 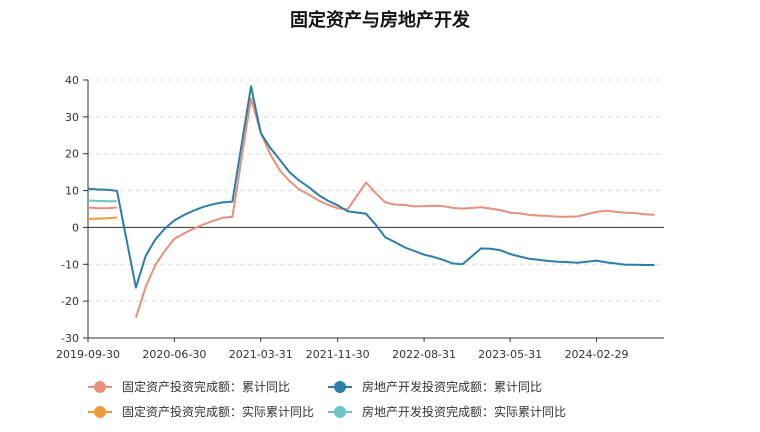 I want to click on series-line-0-pre, so click(x=102, y=208).